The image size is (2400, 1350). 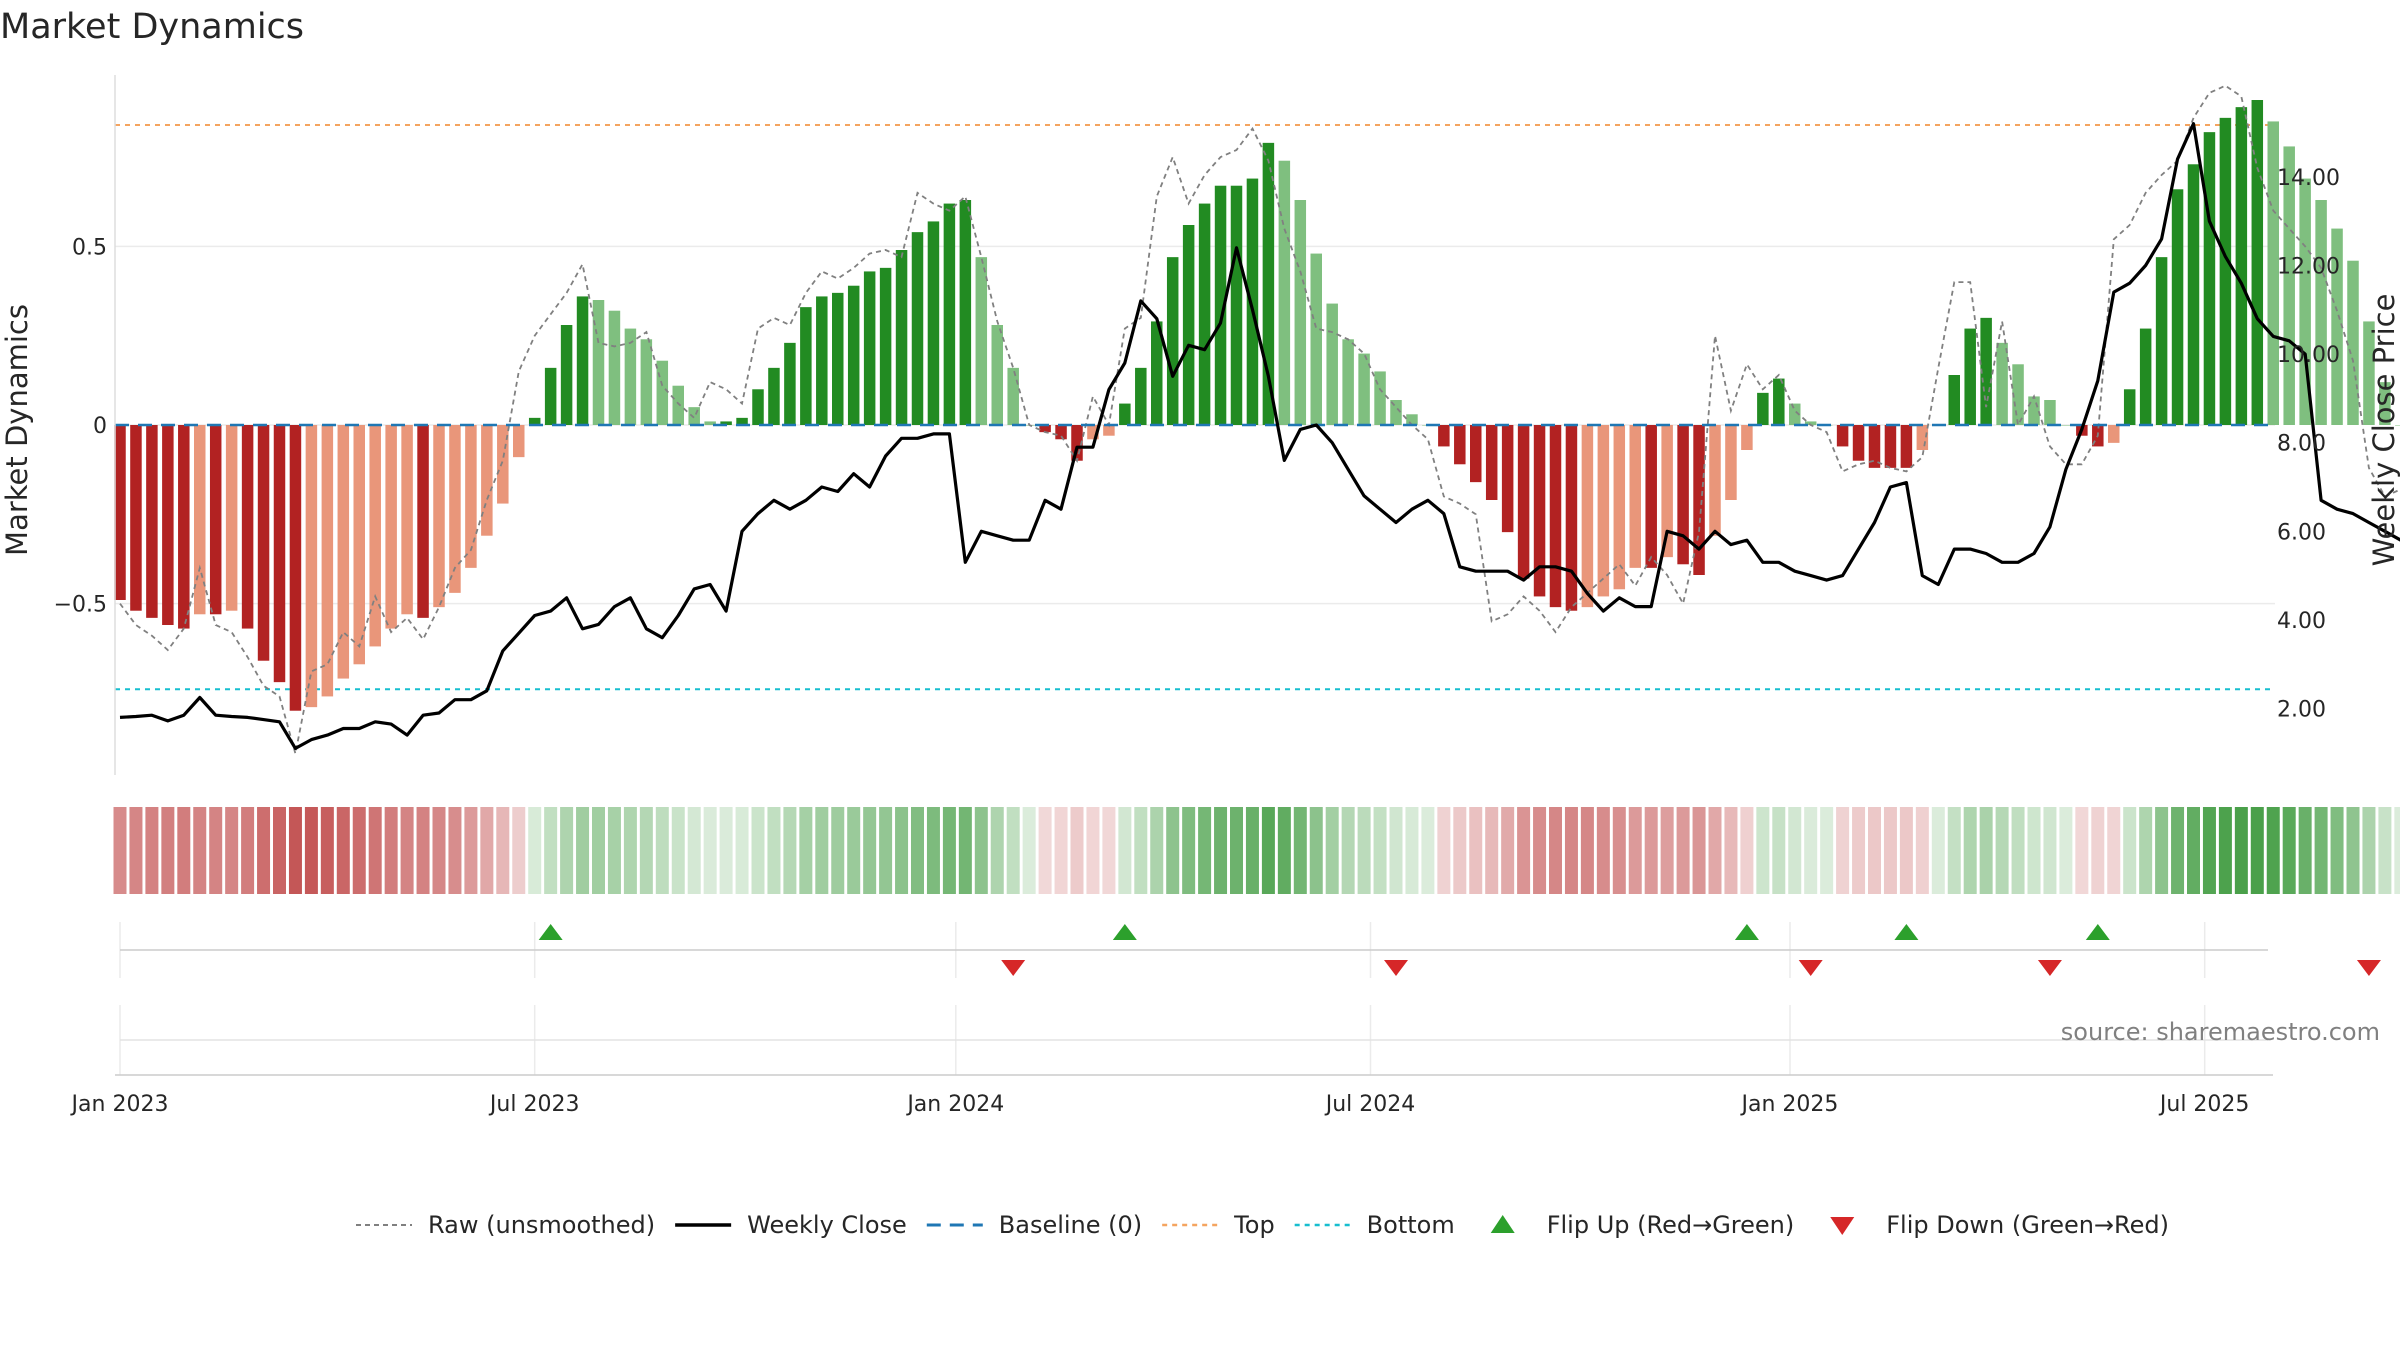 What do you see at coordinates (2049, 968) in the screenshot?
I see `flip-down-marker` at bounding box center [2049, 968].